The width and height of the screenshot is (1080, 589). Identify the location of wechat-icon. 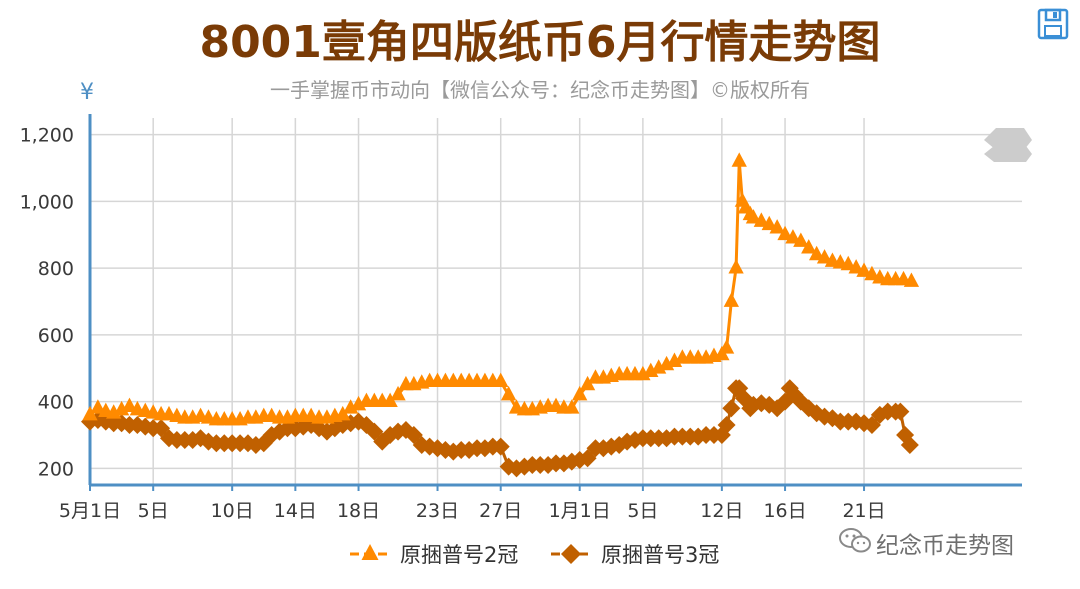
(855, 540).